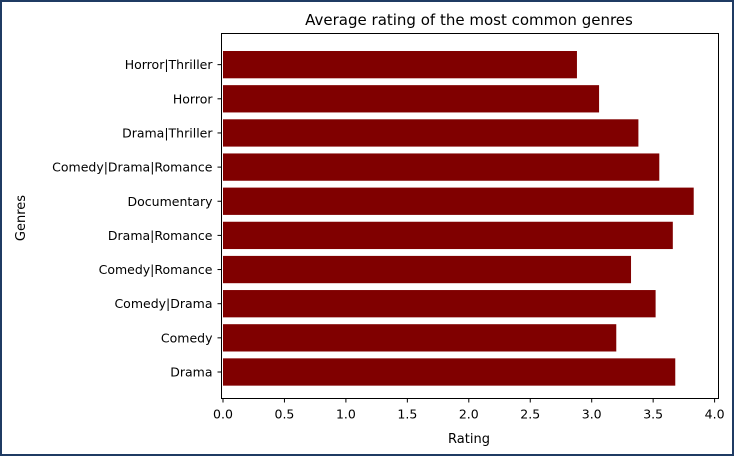 The width and height of the screenshot is (734, 458). Describe the element at coordinates (592, 414) in the screenshot. I see `x-tick-label: 3.0` at that location.